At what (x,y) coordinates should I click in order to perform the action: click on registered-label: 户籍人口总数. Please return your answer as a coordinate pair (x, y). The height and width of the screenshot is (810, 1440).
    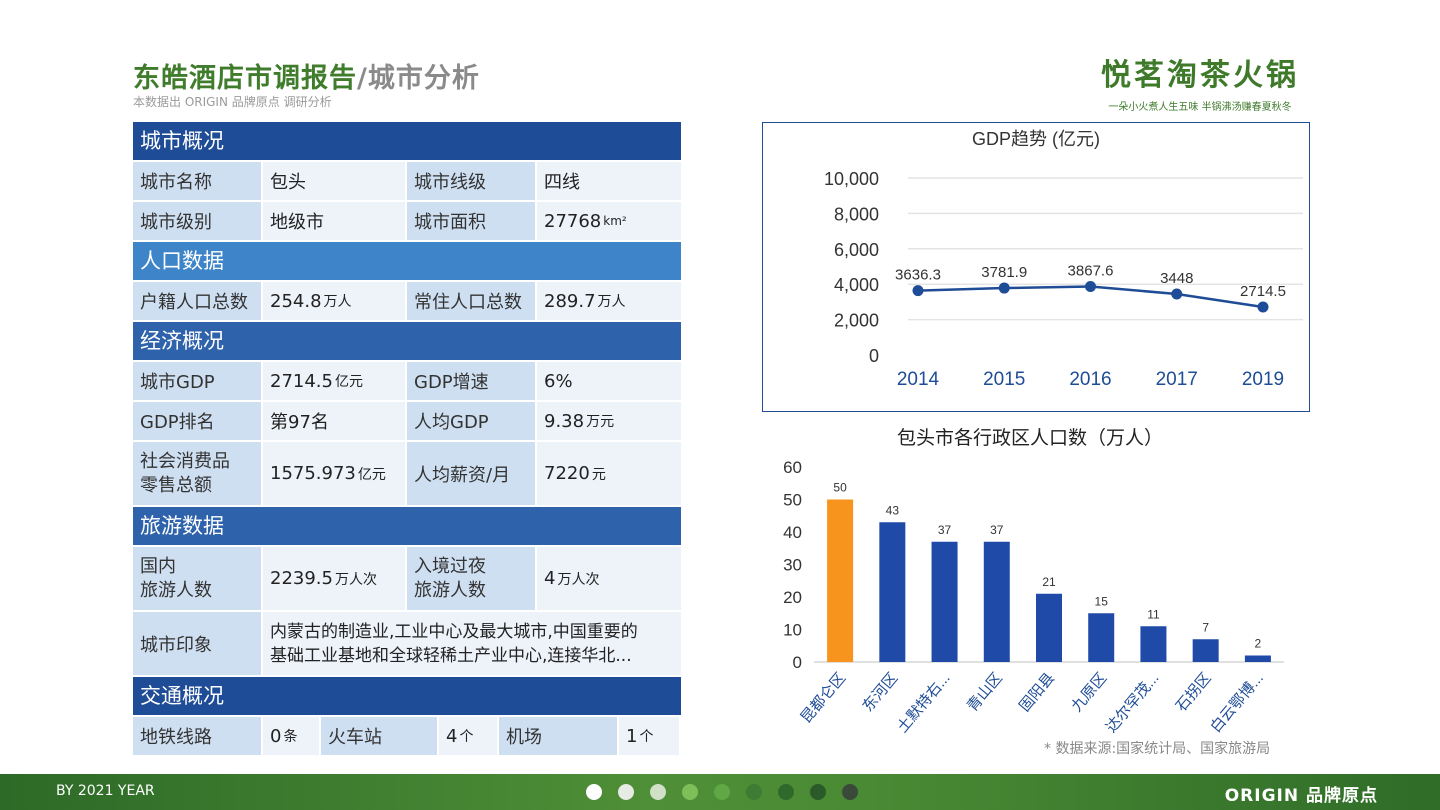
    Looking at the image, I should click on (197, 301).